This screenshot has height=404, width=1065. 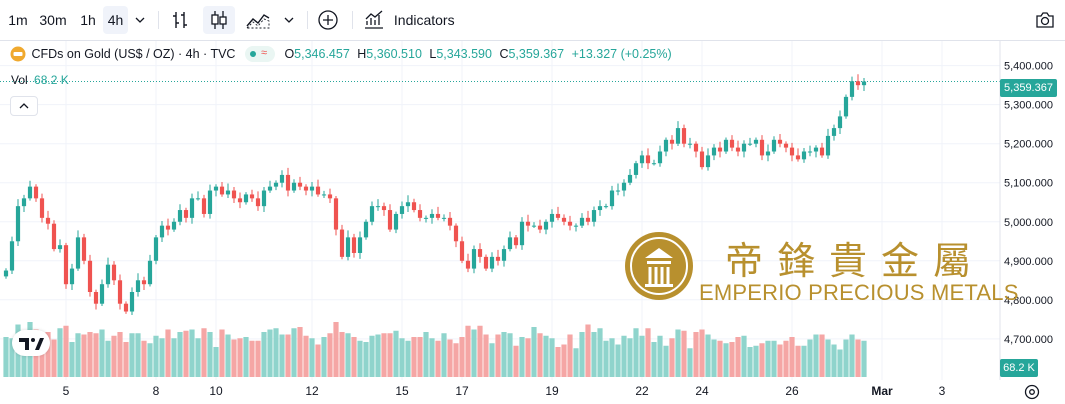 I want to click on toolbar-divider, so click(x=307, y=20).